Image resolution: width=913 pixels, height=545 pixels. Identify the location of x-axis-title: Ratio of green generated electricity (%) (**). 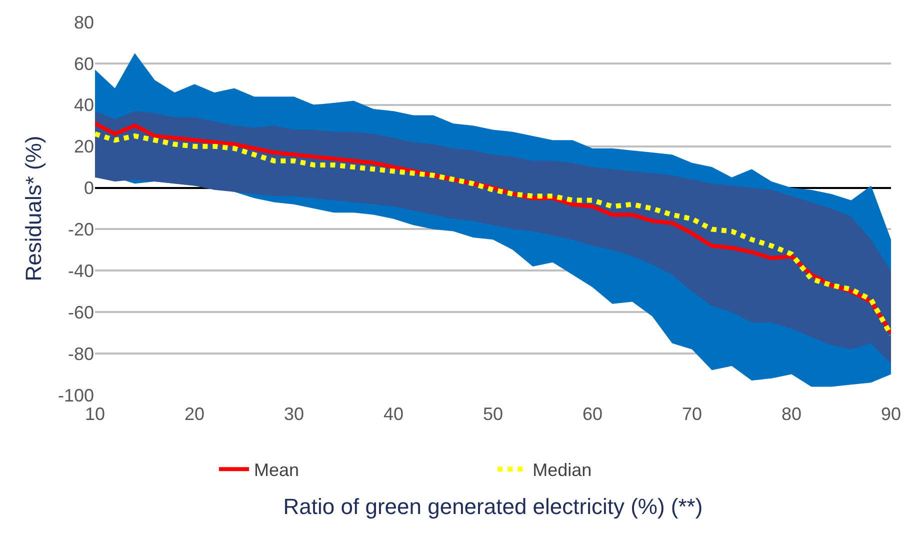
(493, 506).